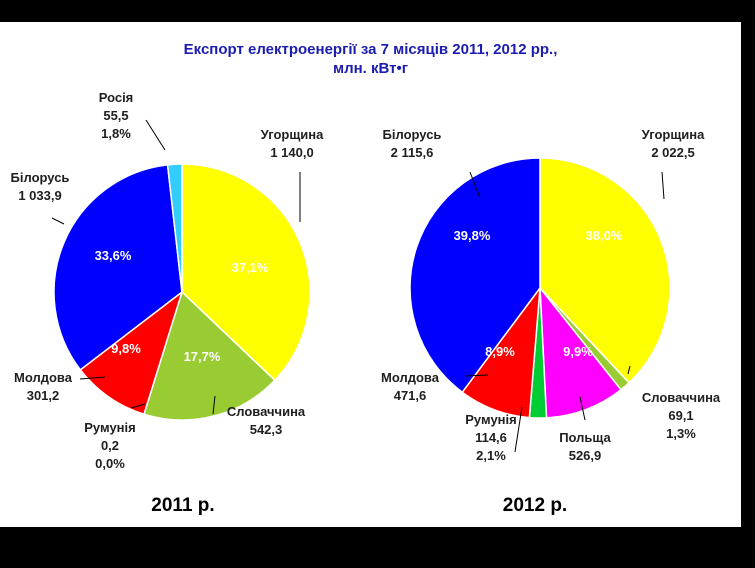 The image size is (755, 568). Describe the element at coordinates (116, 97) in the screenshot. I see `pie-2011-label-5-name: Росія` at that location.